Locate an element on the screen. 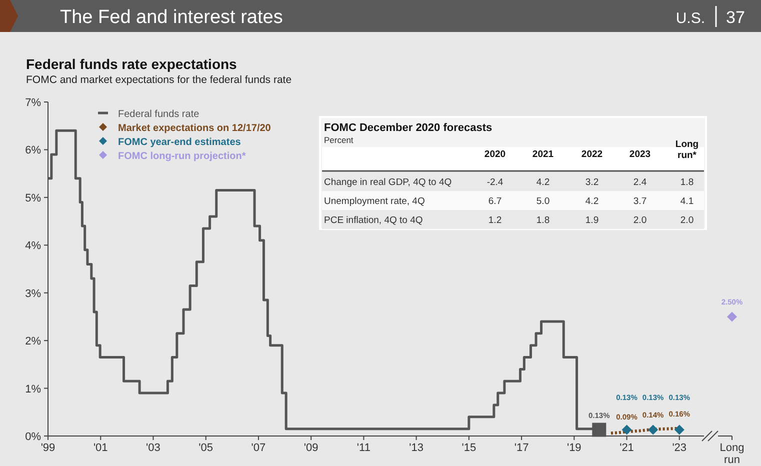 This screenshot has height=466, width=761. annotation: Percent is located at coordinates (339, 140).